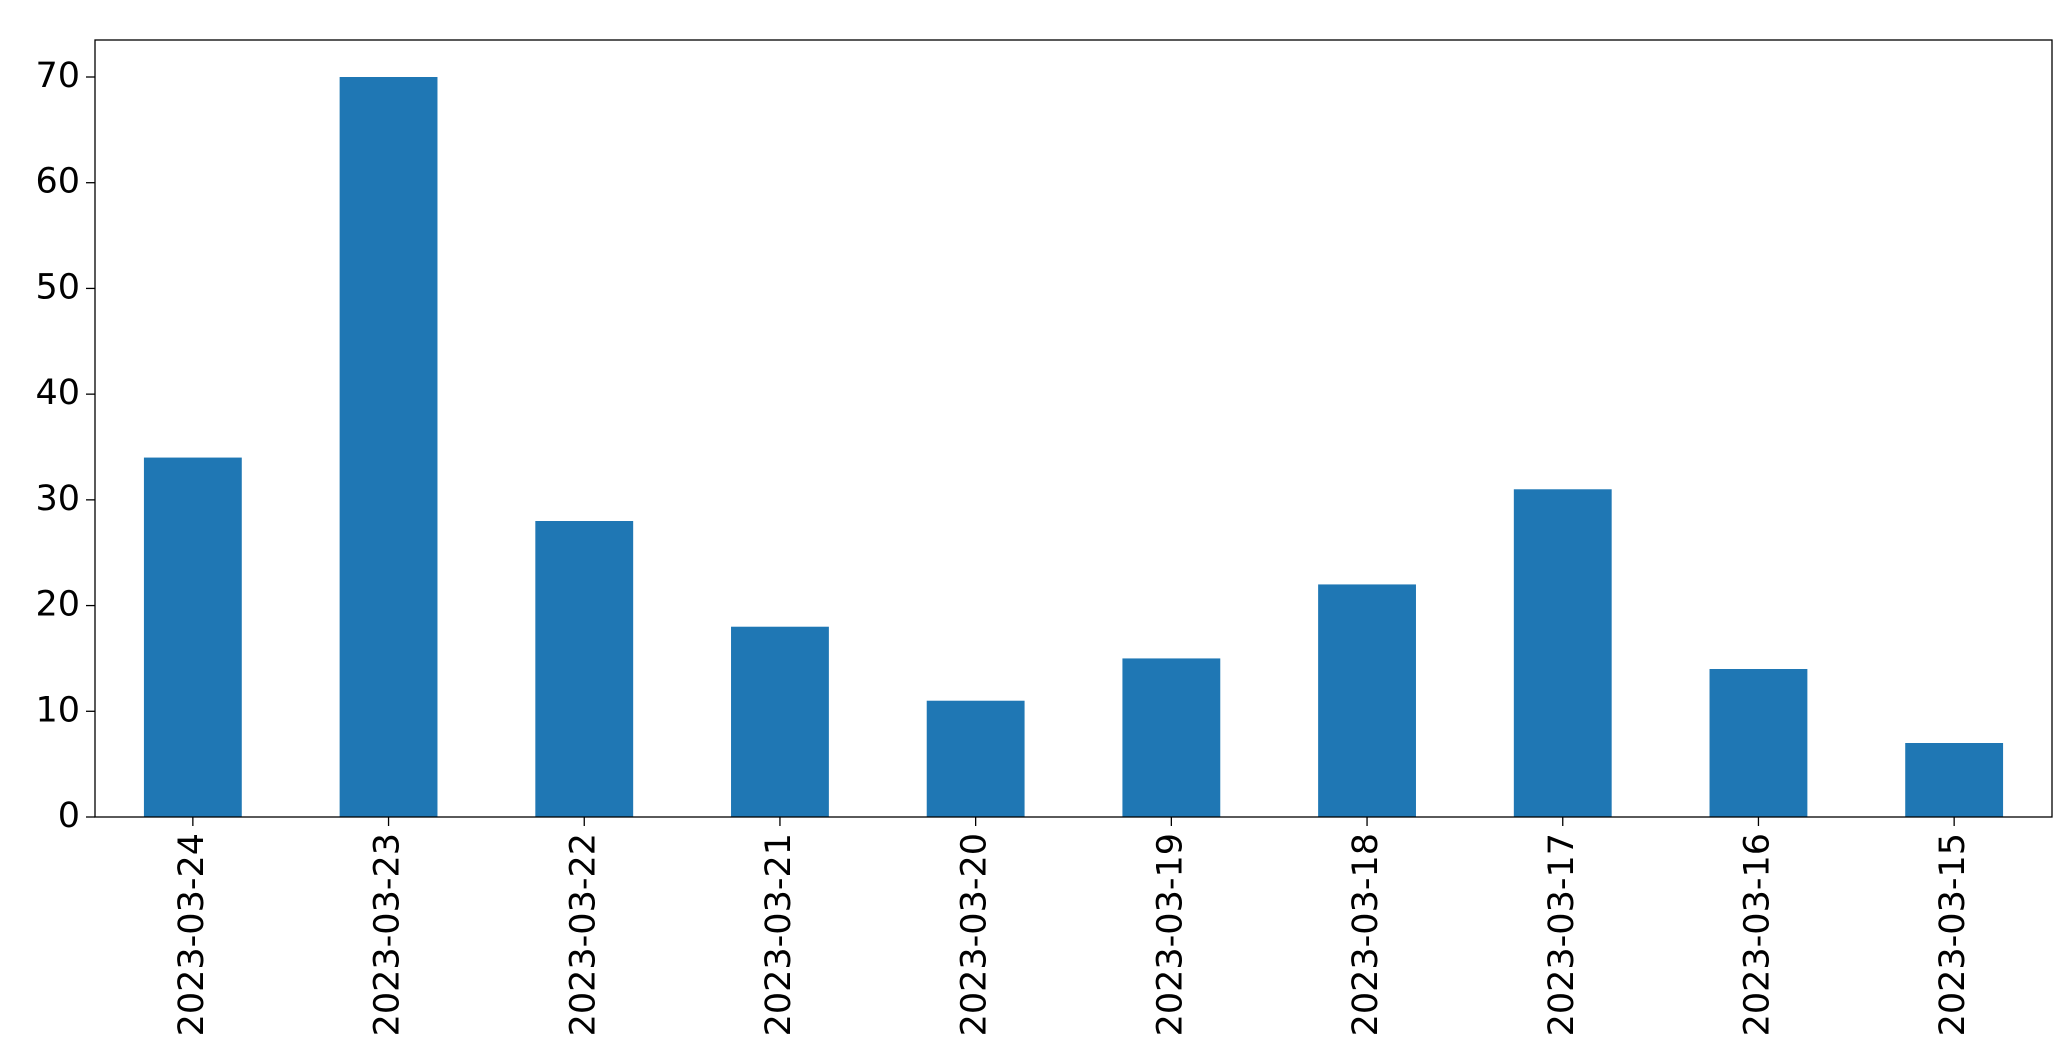 This screenshot has height=1061, width=2071. What do you see at coordinates (1170, 934) in the screenshot?
I see `x-tick-label: 2023-03-19` at bounding box center [1170, 934].